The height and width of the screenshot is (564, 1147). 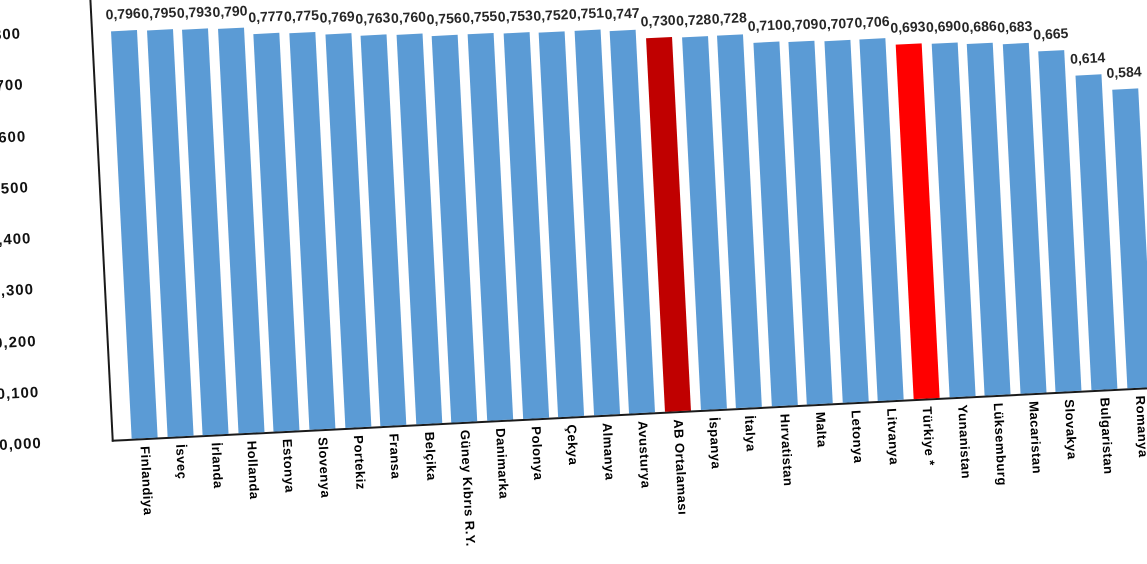 What do you see at coordinates (907, 27) in the screenshot?
I see `value-label: 0,693` at bounding box center [907, 27].